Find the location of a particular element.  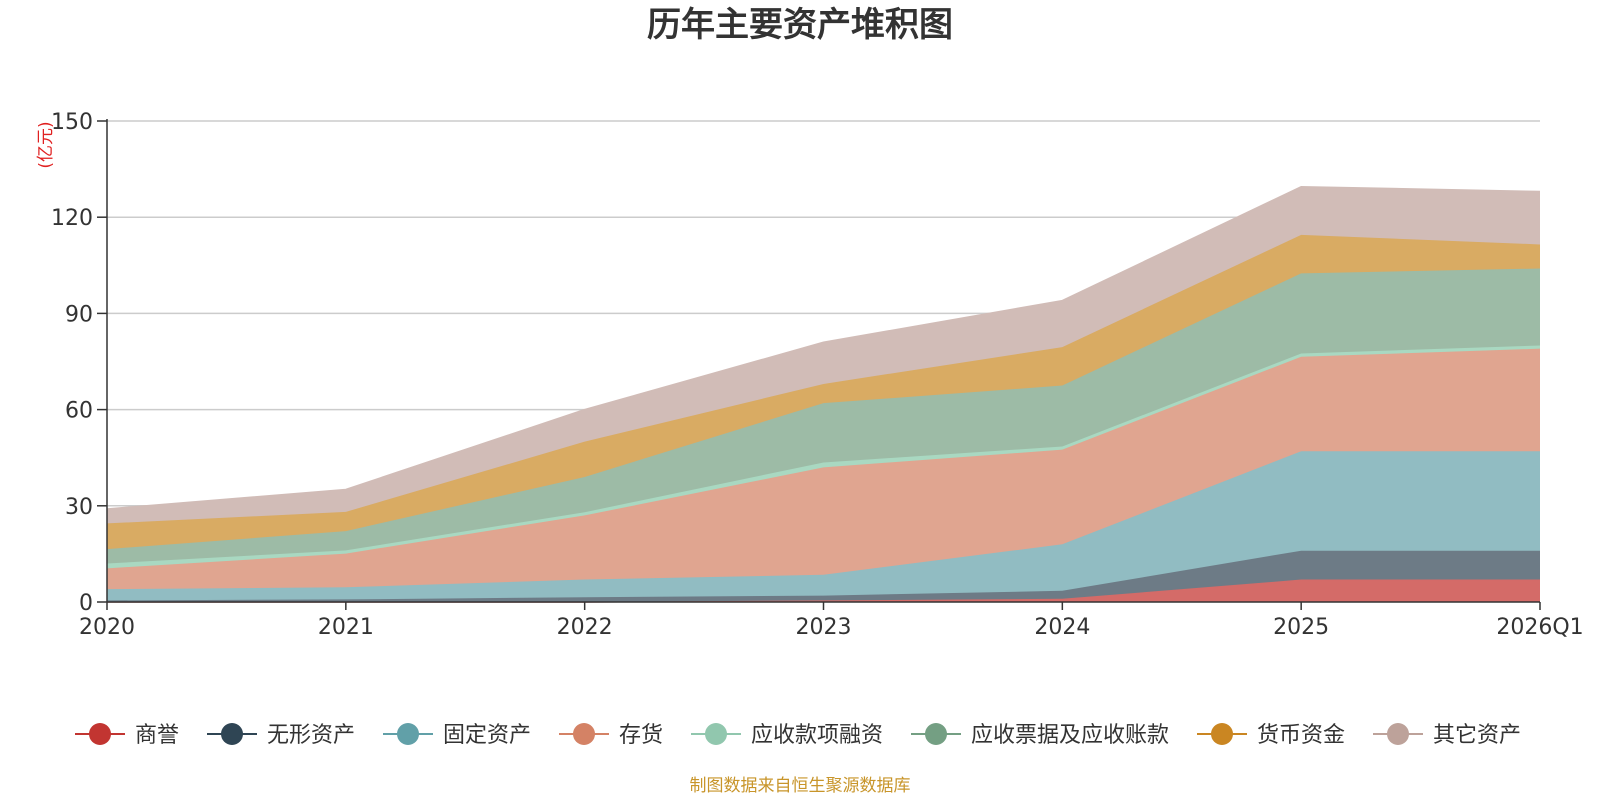

area-series-商誉 is located at coordinates (823, 590).